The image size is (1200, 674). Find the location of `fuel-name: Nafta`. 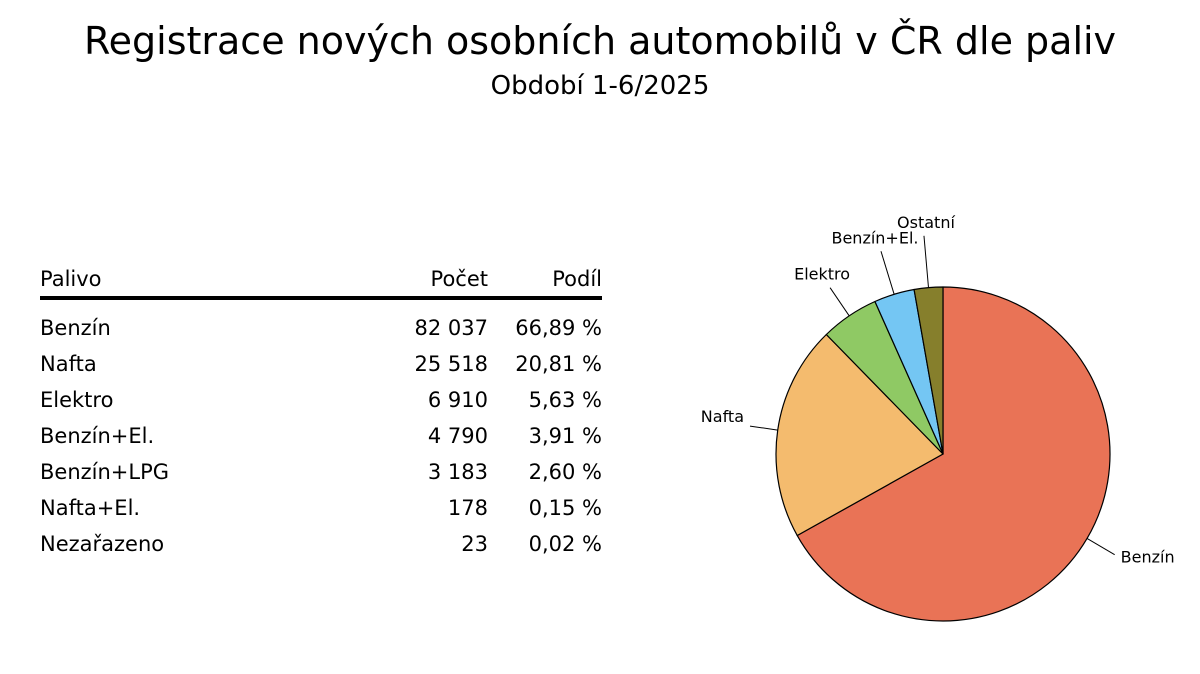

fuel-name: Nafta is located at coordinates (68, 364).